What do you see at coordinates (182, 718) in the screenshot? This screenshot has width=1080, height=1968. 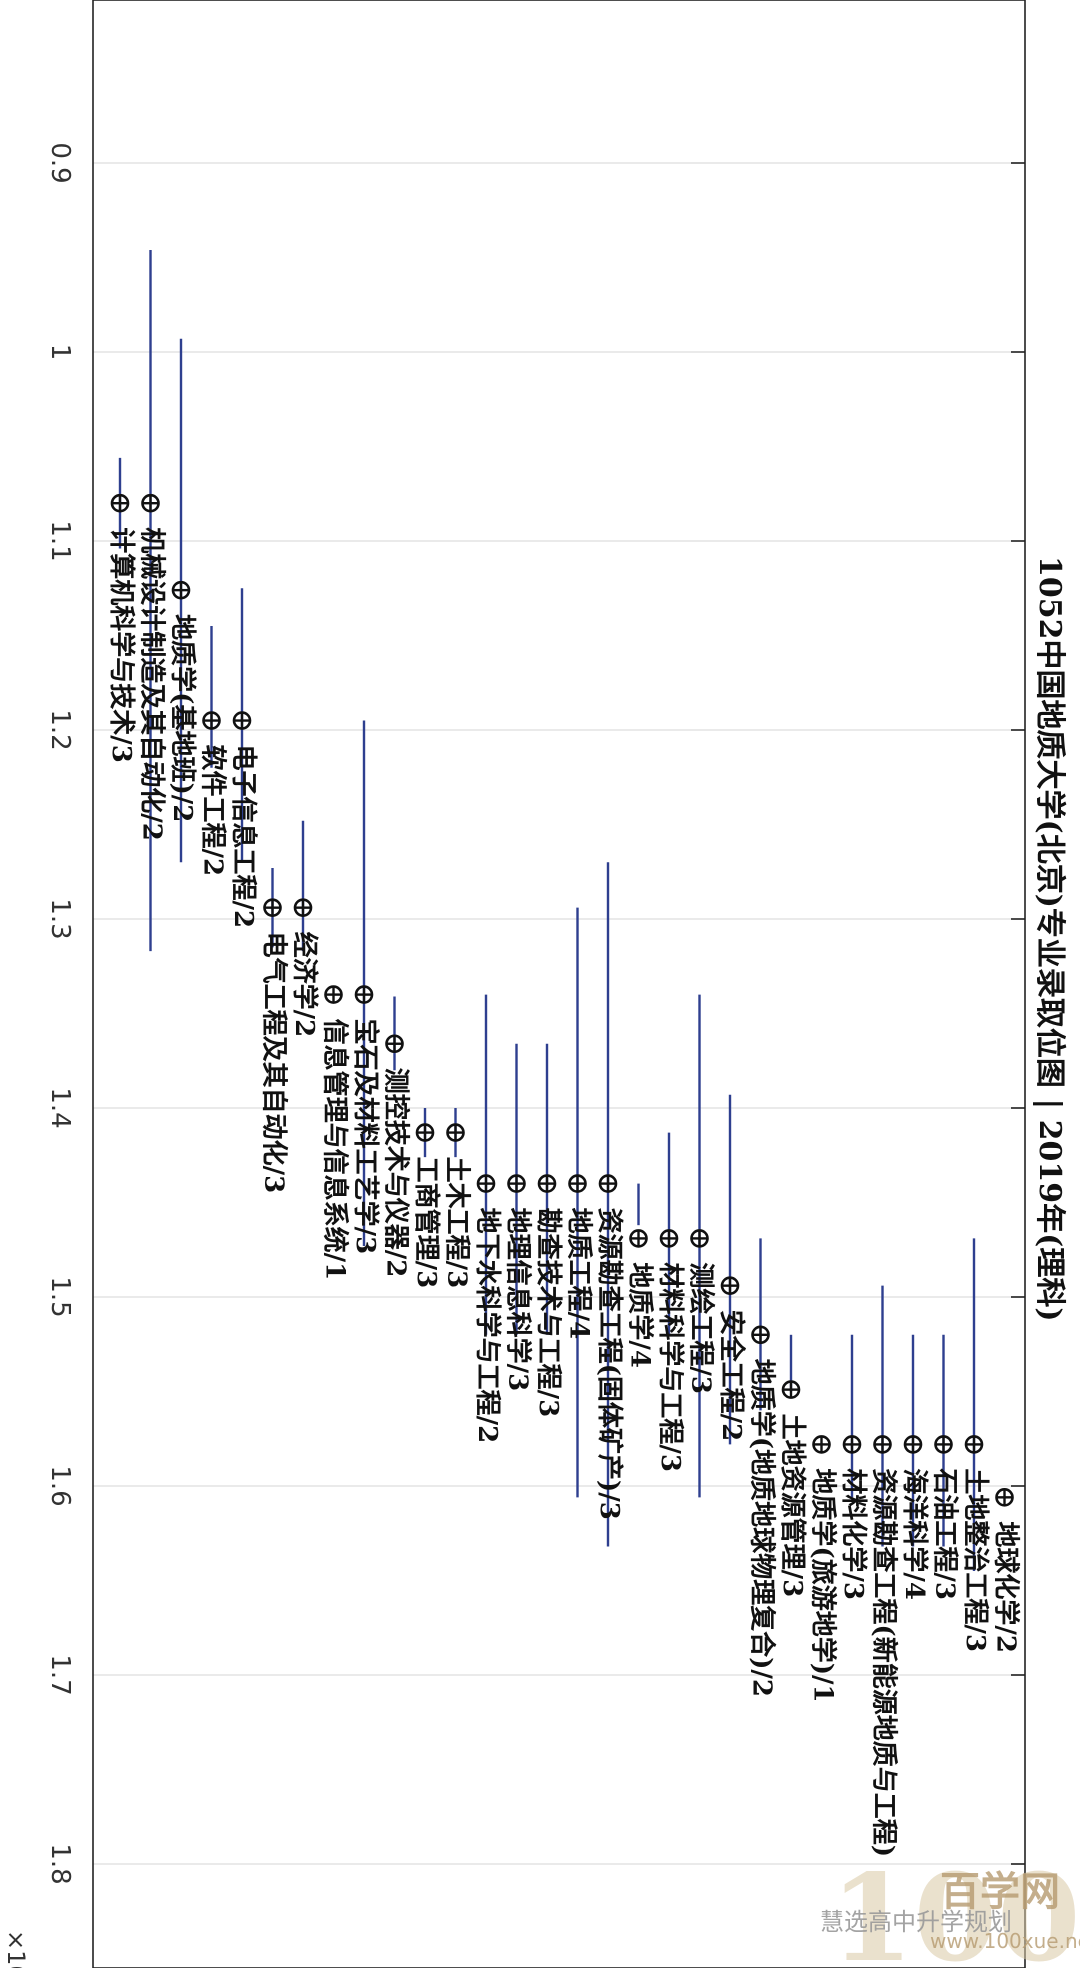 I see `category-label: 地质学(基地班)/2` at bounding box center [182, 718].